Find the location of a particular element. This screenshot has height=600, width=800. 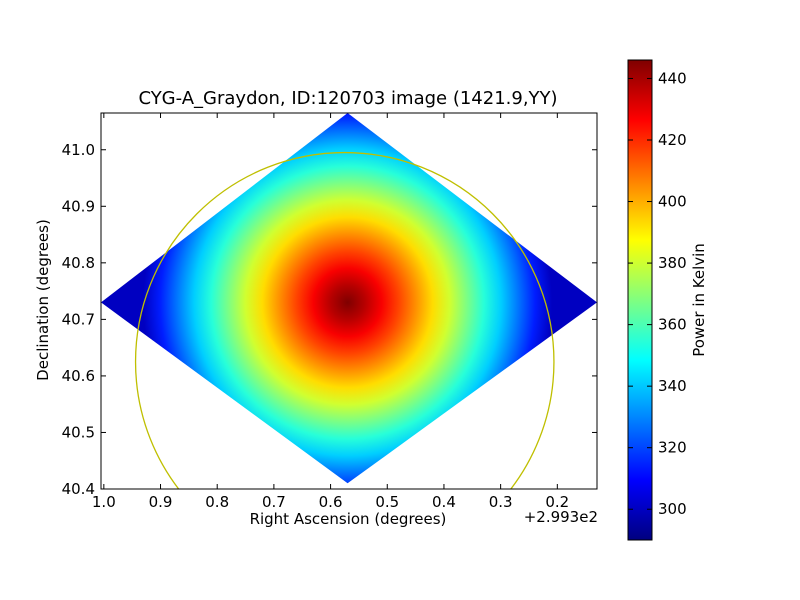

colorbar-tick-label: 300 is located at coordinates (672, 509).